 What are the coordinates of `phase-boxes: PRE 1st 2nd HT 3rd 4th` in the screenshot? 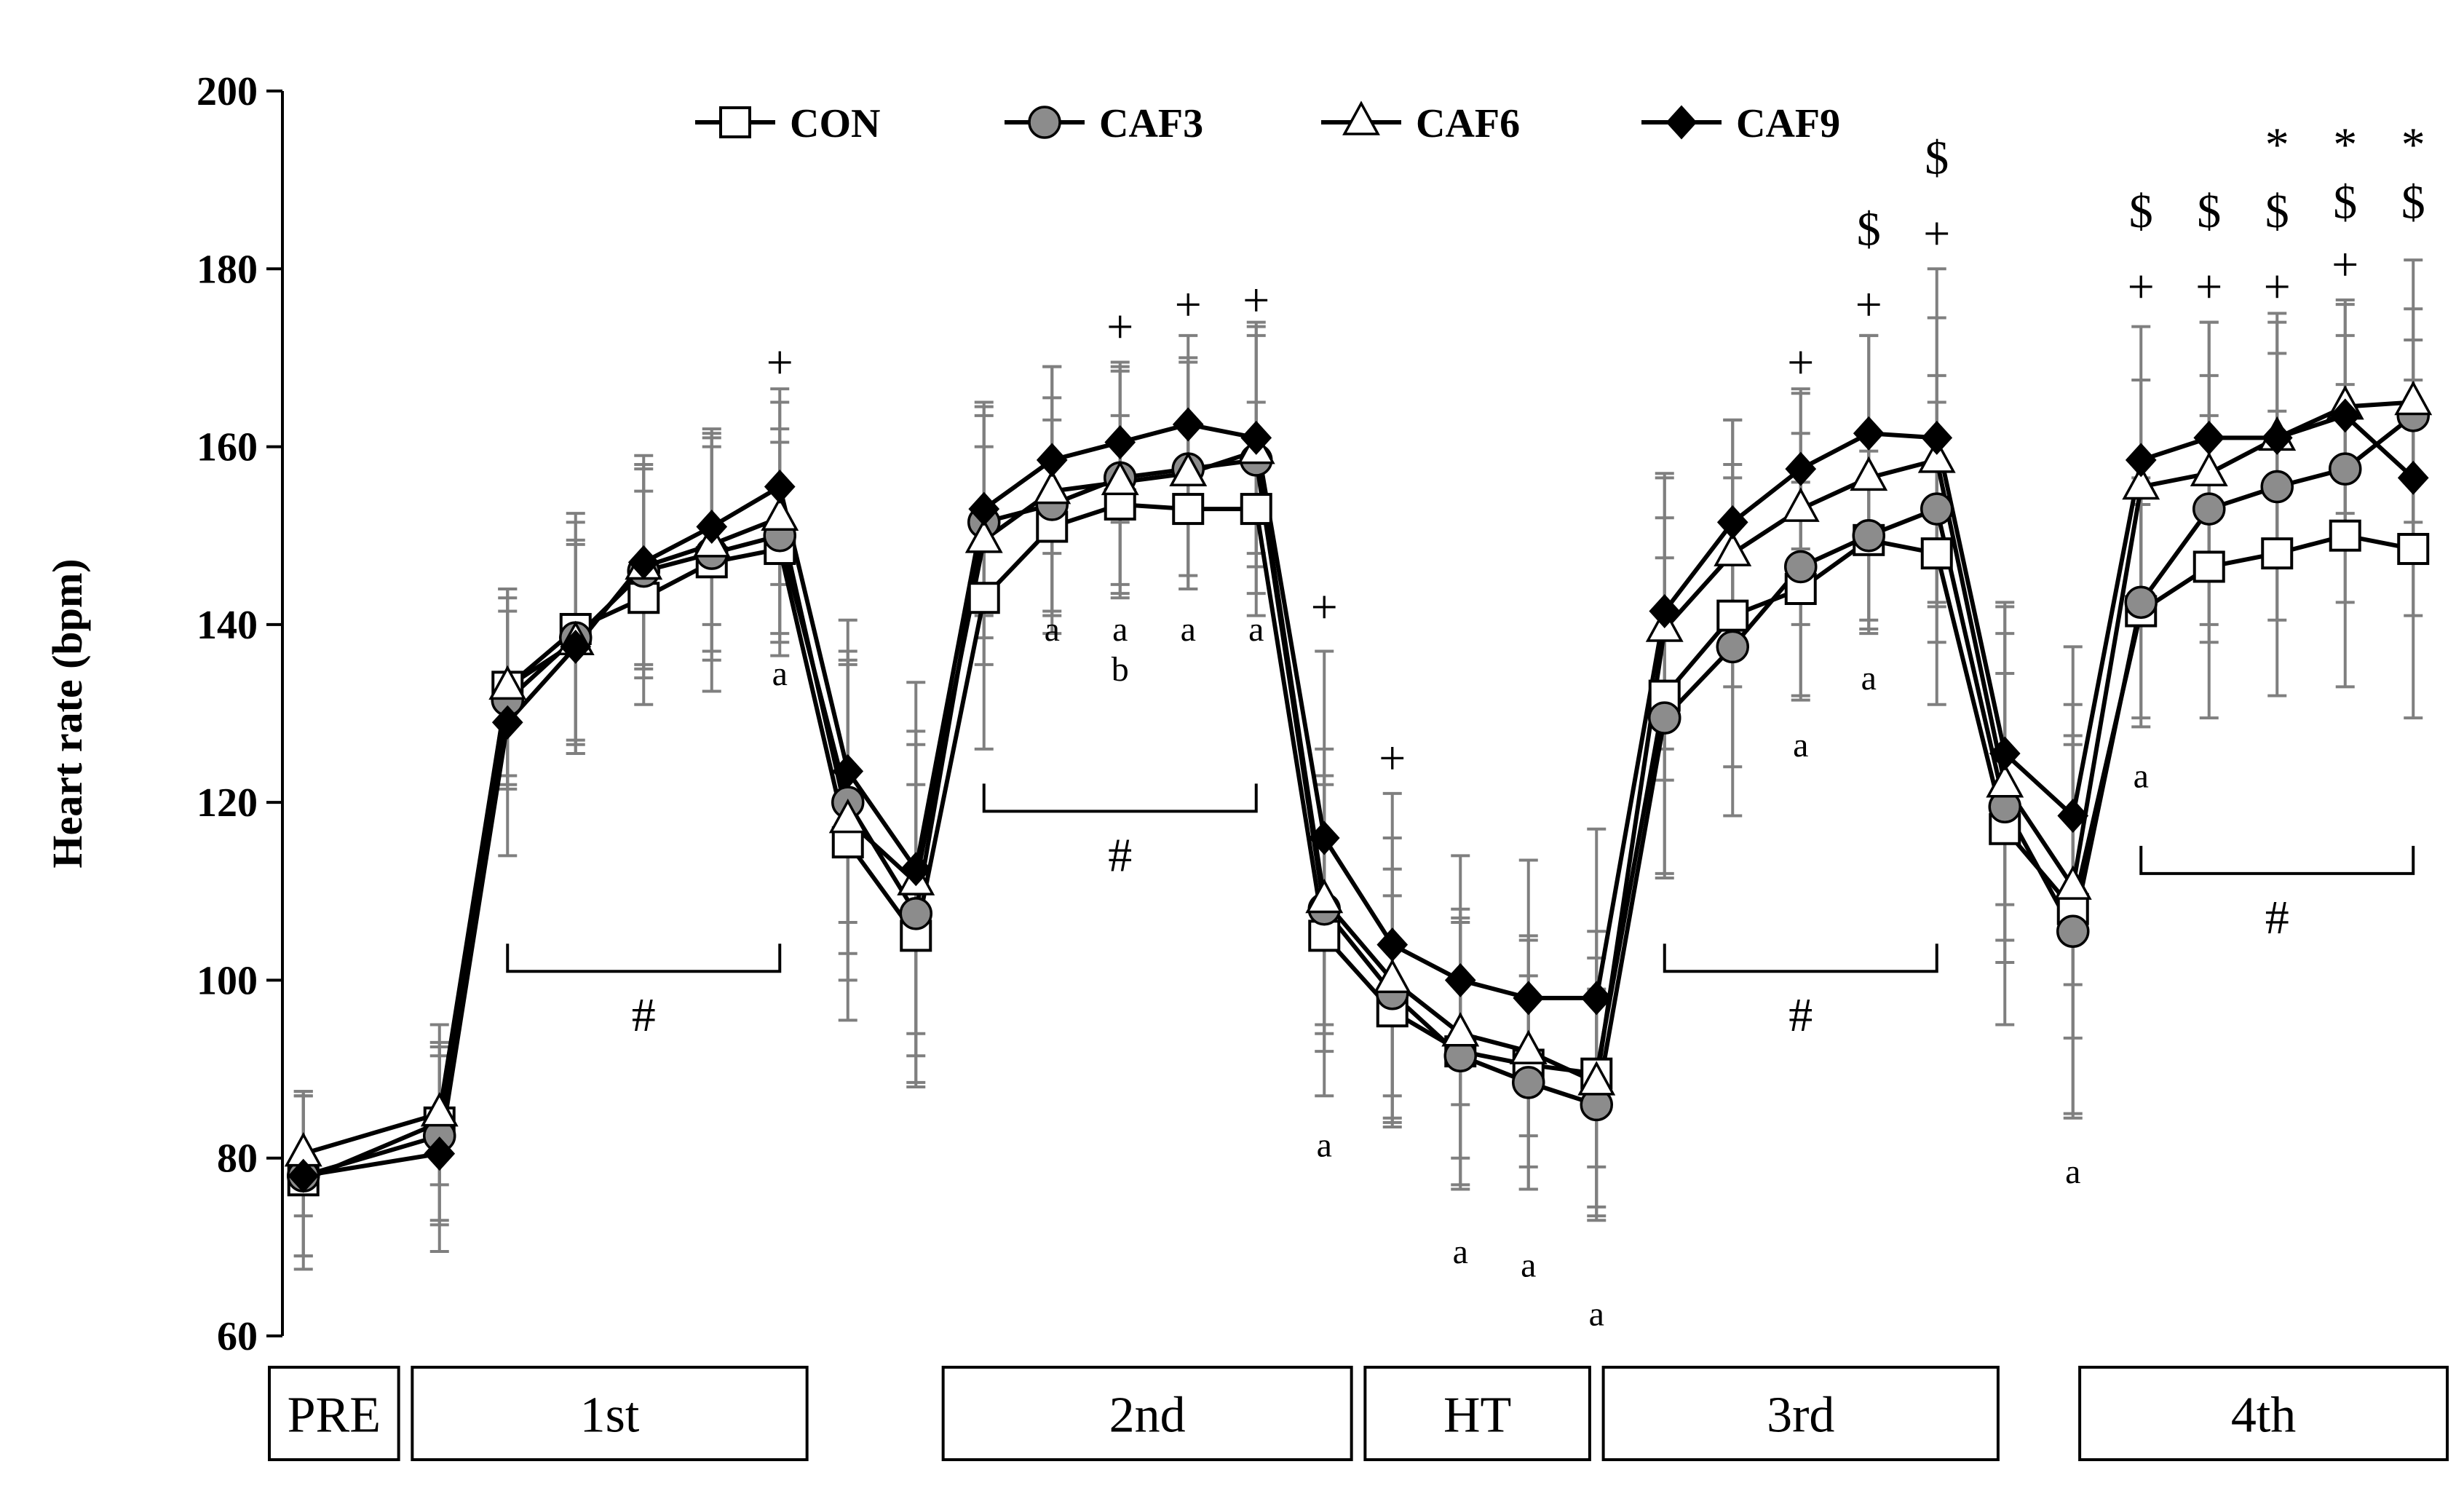 It's located at (1358, 1413).